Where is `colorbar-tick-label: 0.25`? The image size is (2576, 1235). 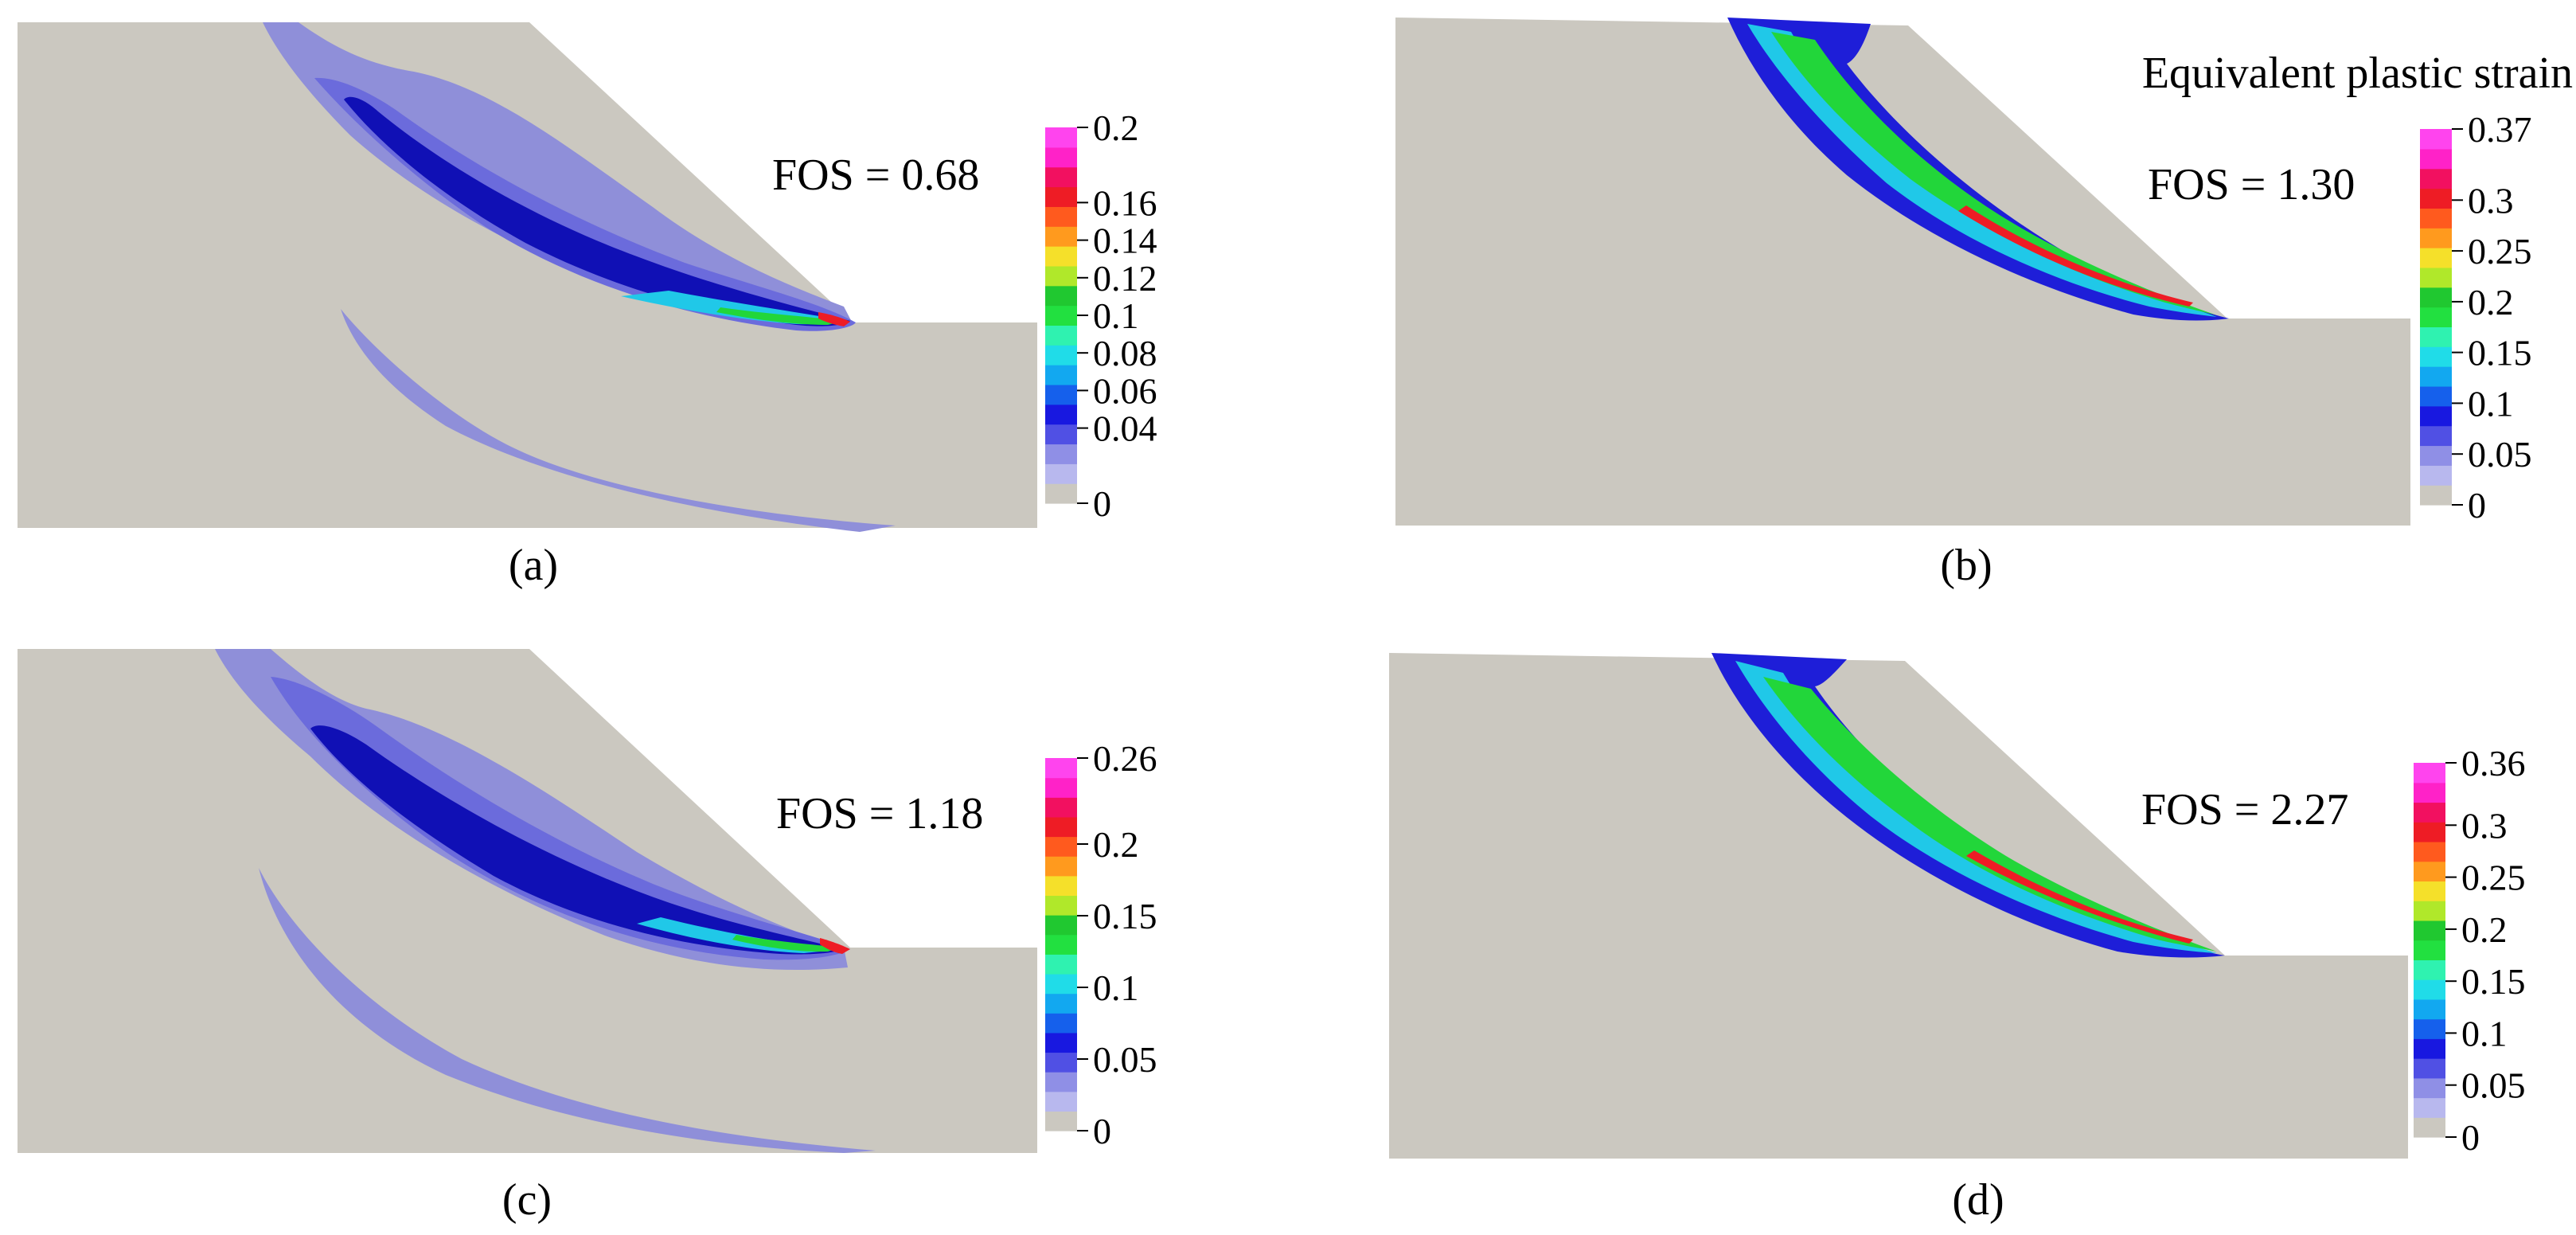 colorbar-tick-label: 0.25 is located at coordinates (2500, 251).